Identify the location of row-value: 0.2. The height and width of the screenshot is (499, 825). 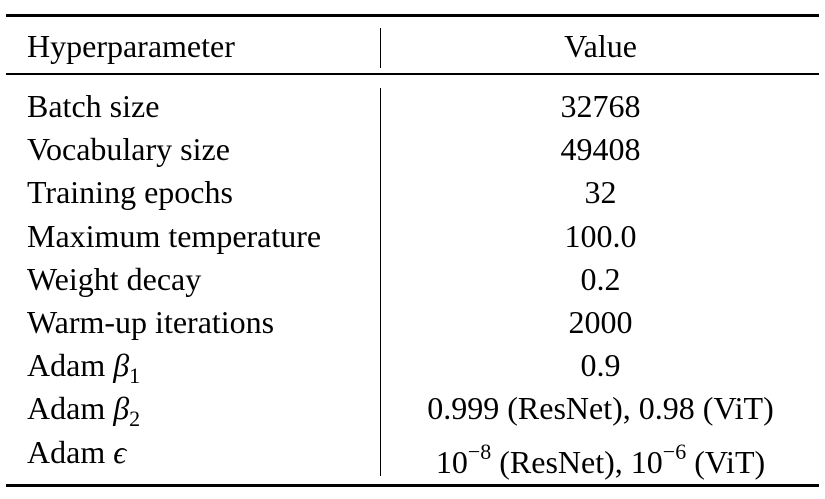
(600, 279).